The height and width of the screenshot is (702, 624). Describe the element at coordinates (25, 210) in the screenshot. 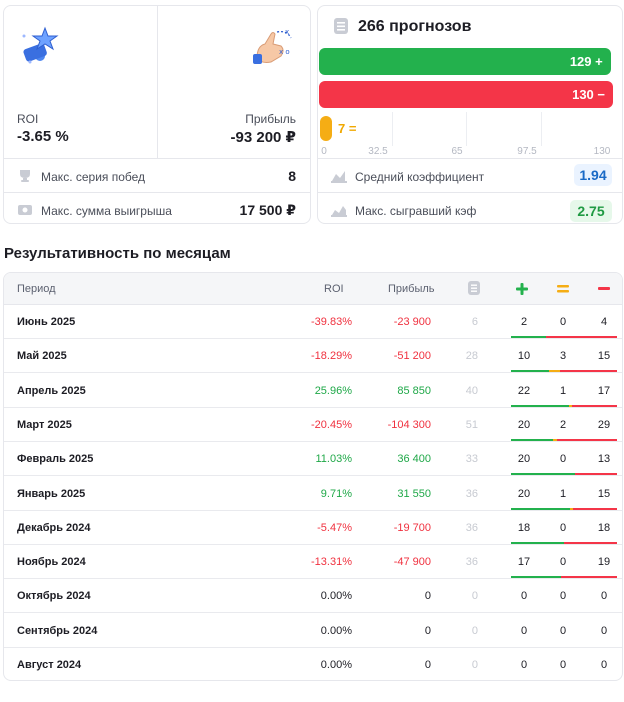

I see `cash-icon` at that location.